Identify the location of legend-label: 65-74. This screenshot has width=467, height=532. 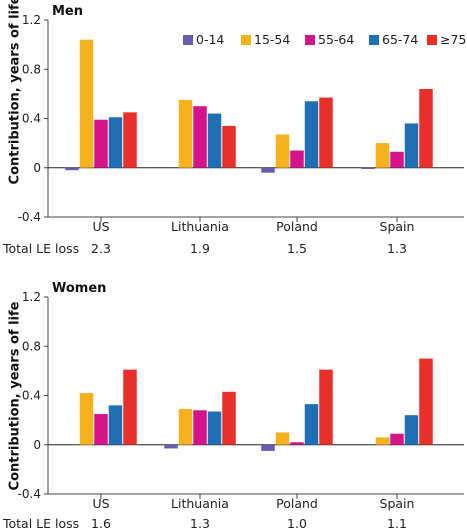
(400, 39).